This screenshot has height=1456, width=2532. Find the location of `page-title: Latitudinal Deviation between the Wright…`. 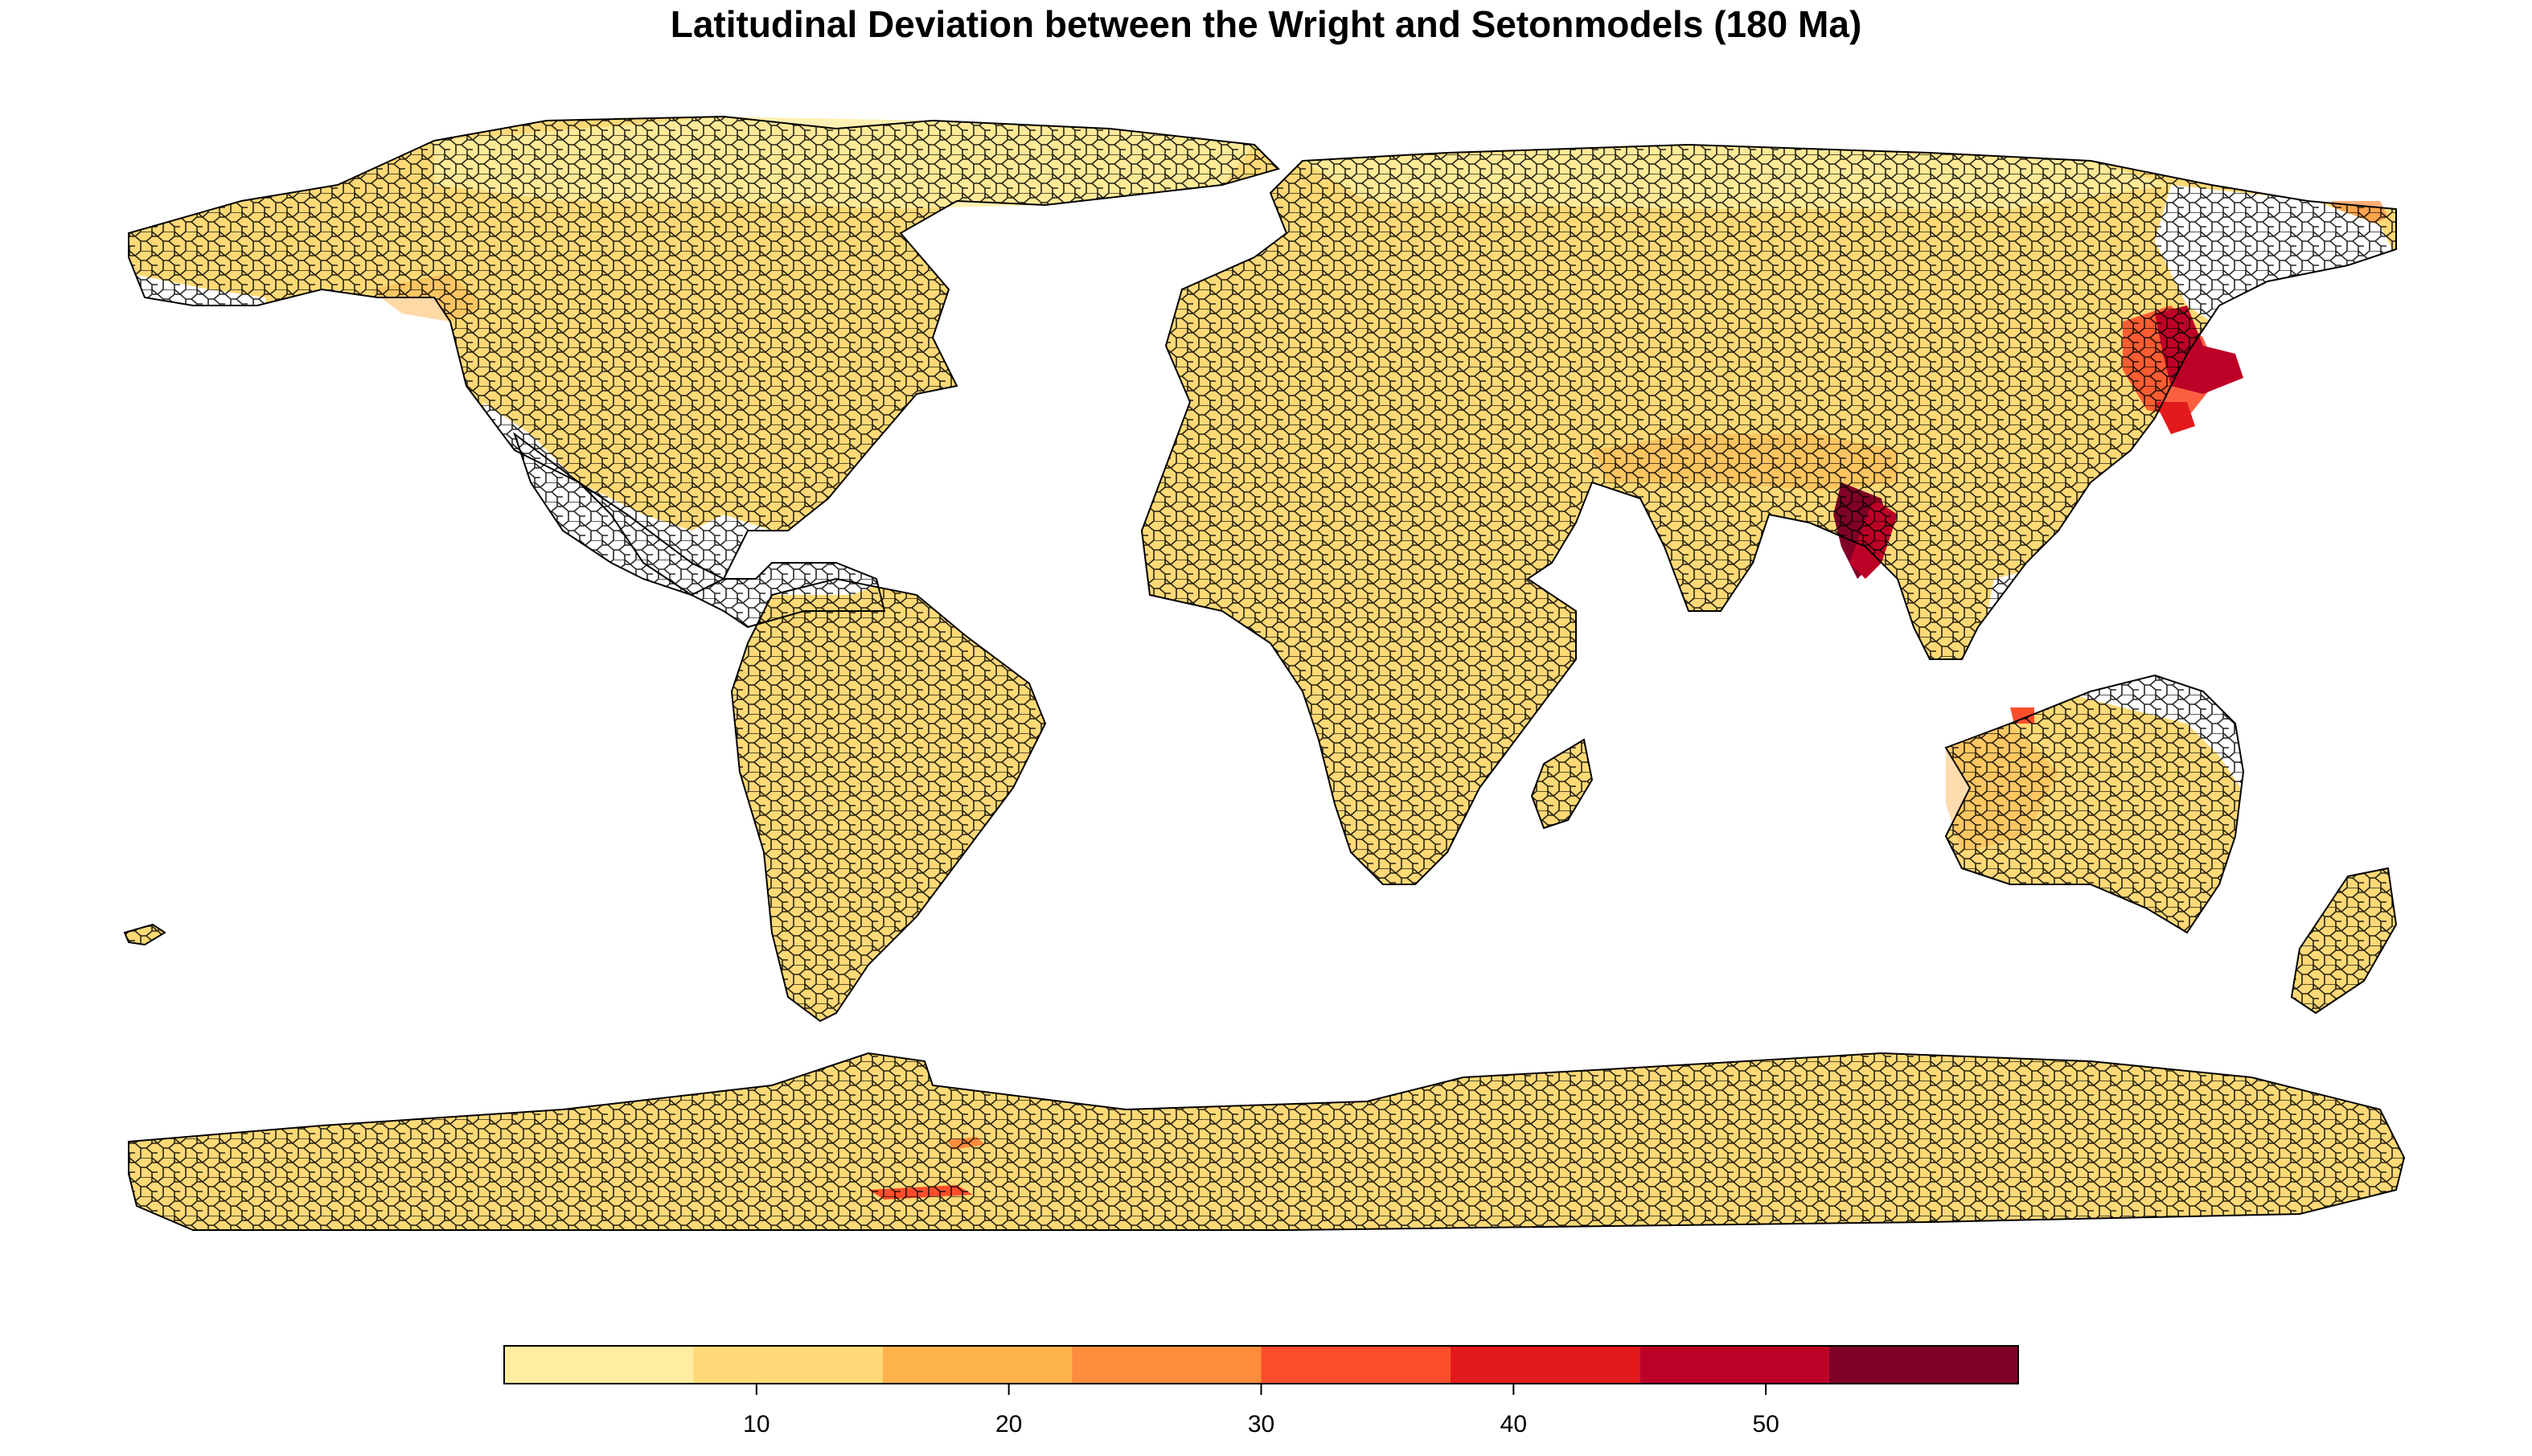

page-title: Latitudinal Deviation between the Wright… is located at coordinates (1266, 24).